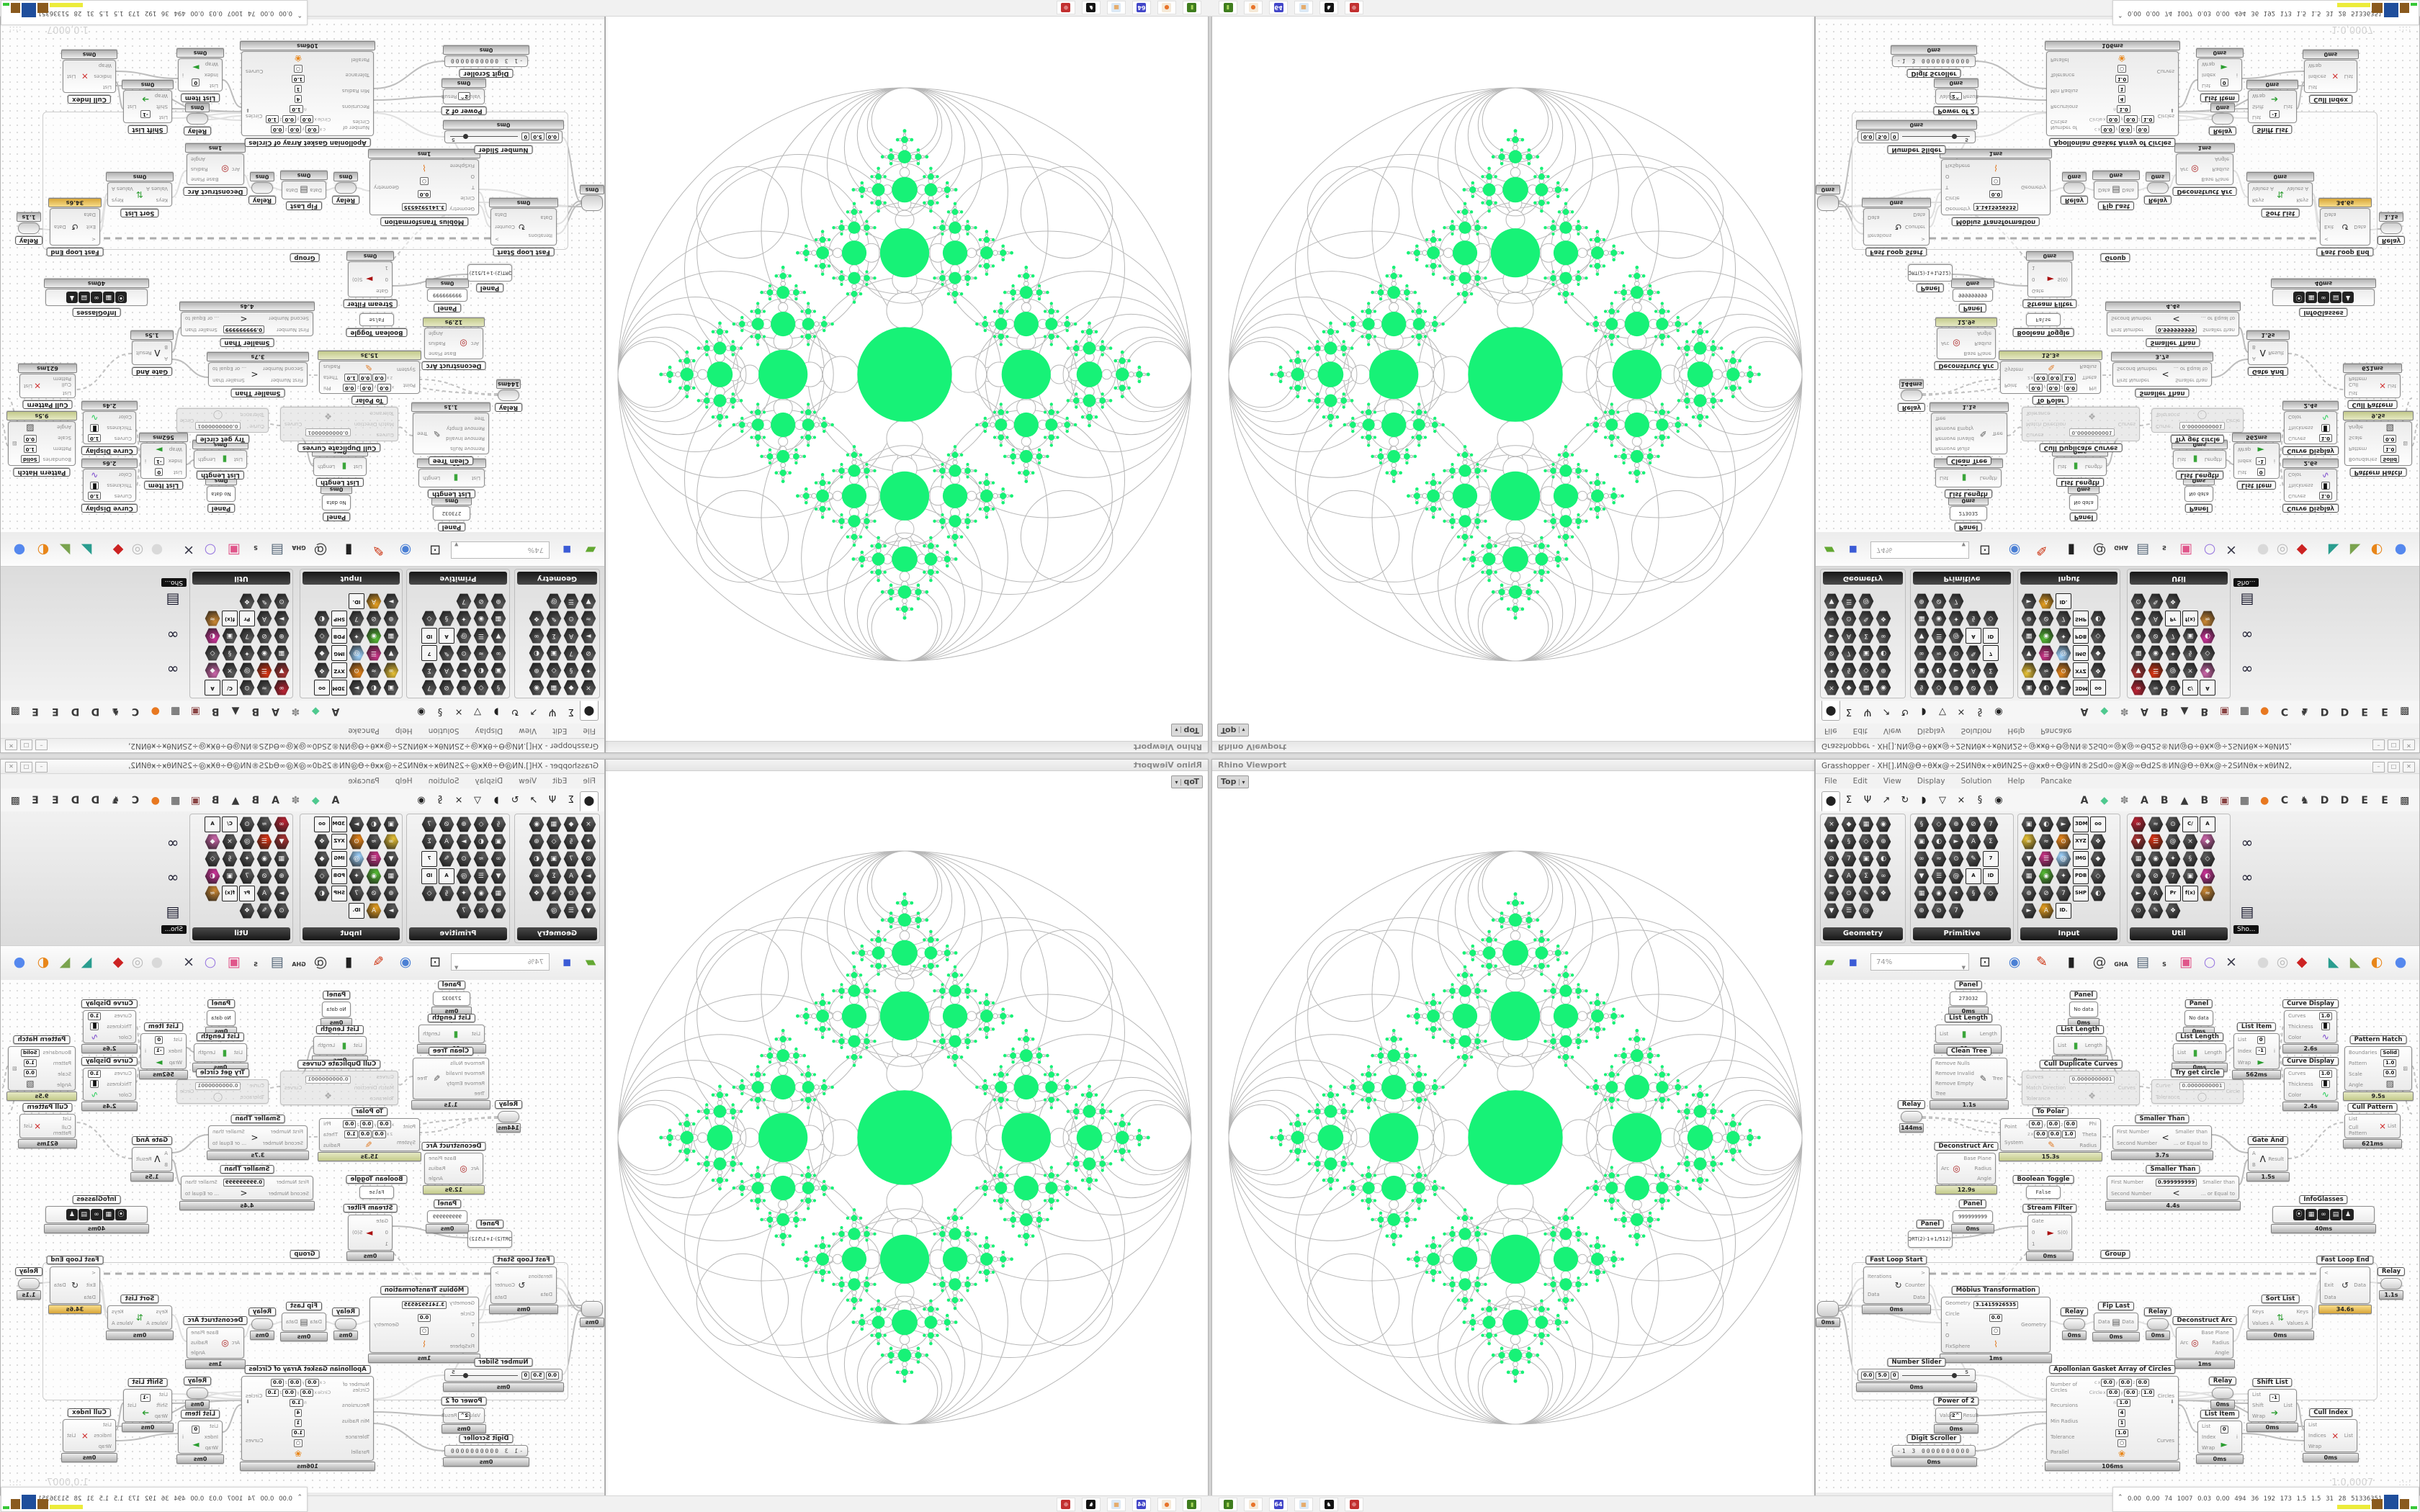 The image size is (2420, 1512). Describe the element at coordinates (501, 1297) in the screenshot. I see `node-output: Data` at that location.